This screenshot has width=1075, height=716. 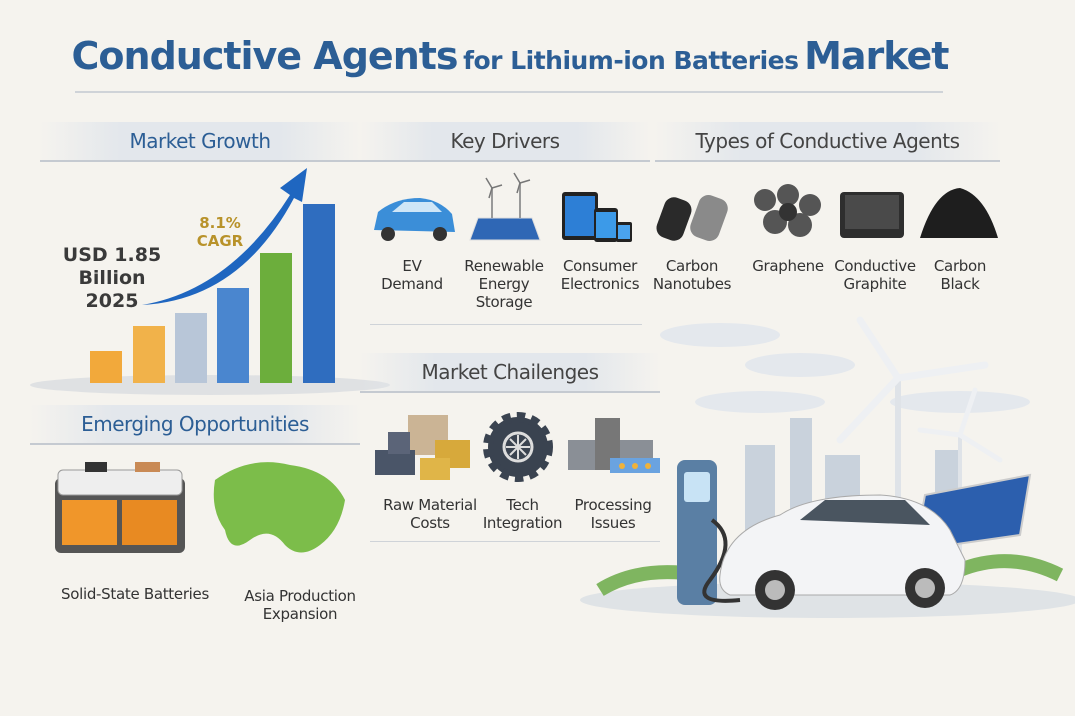 What do you see at coordinates (875, 275) in the screenshot?
I see `type-conductive-graphite: Conductive Graphite` at bounding box center [875, 275].